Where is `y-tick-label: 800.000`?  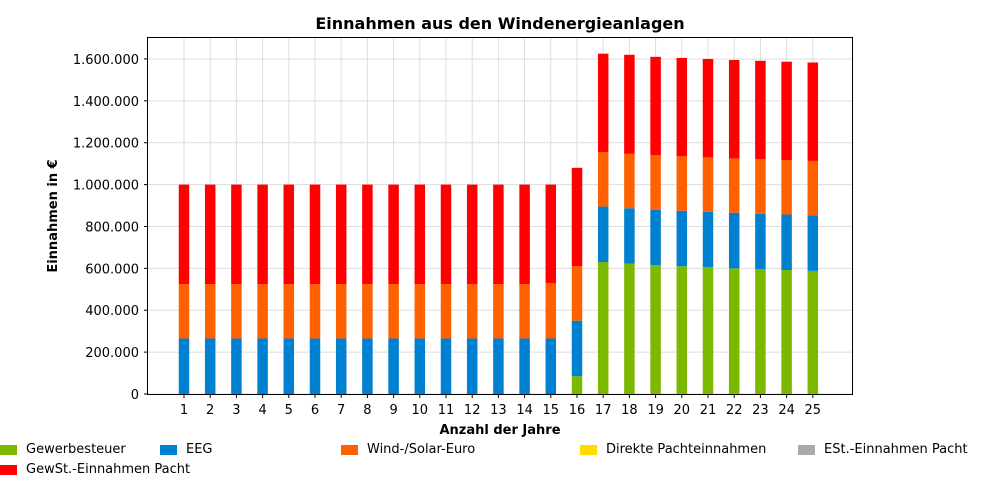 y-tick-label: 800.000 is located at coordinates (112, 227).